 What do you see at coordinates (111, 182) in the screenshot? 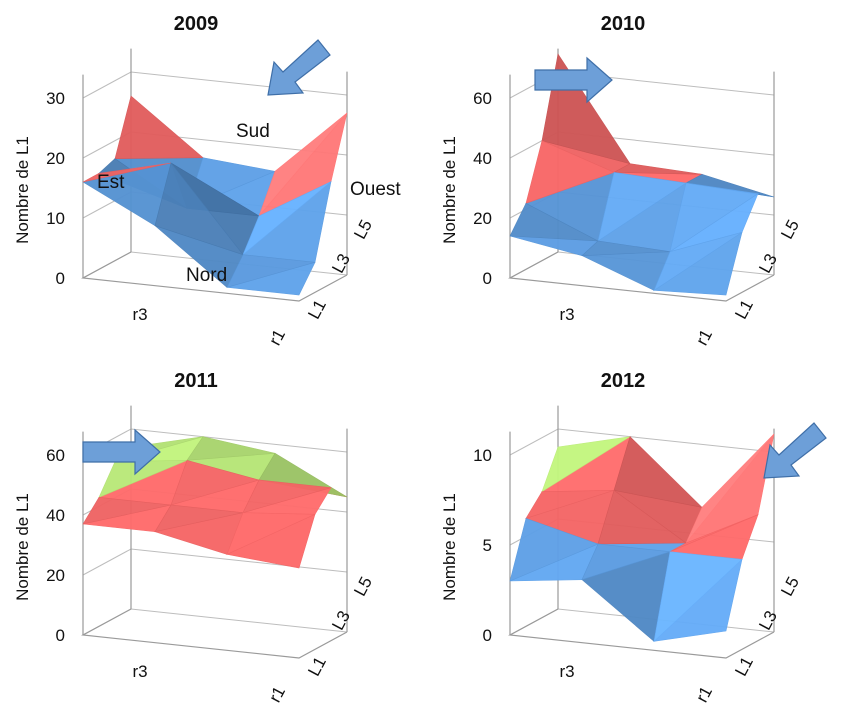
I see `annotation-est: Est` at bounding box center [111, 182].